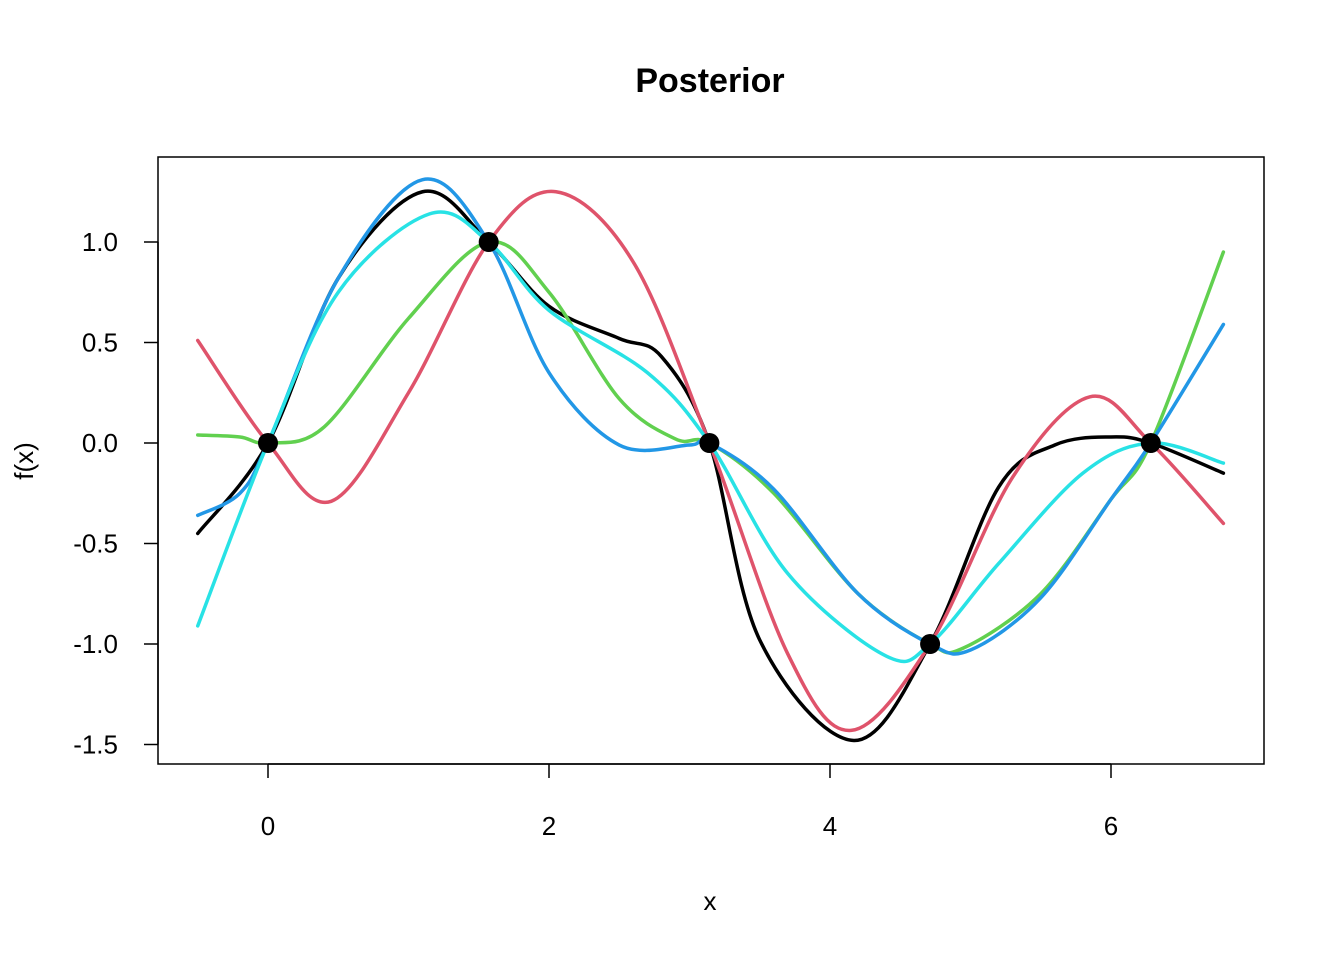 This screenshot has height=960, width=1344. What do you see at coordinates (95, 544) in the screenshot?
I see `y-tick-label: -0.5` at bounding box center [95, 544].